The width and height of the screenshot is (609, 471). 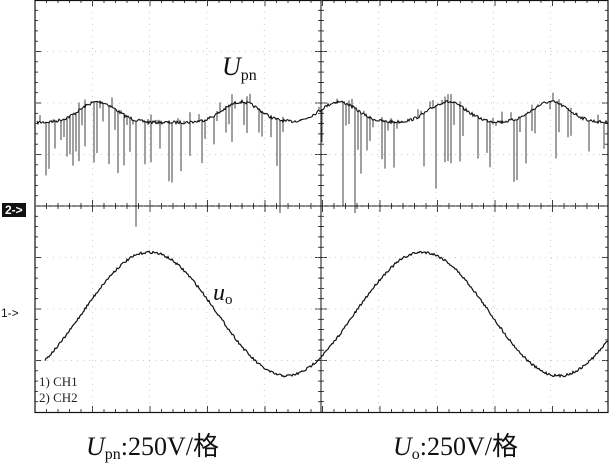 I want to click on uo-trace-label: uo, so click(x=223, y=294).